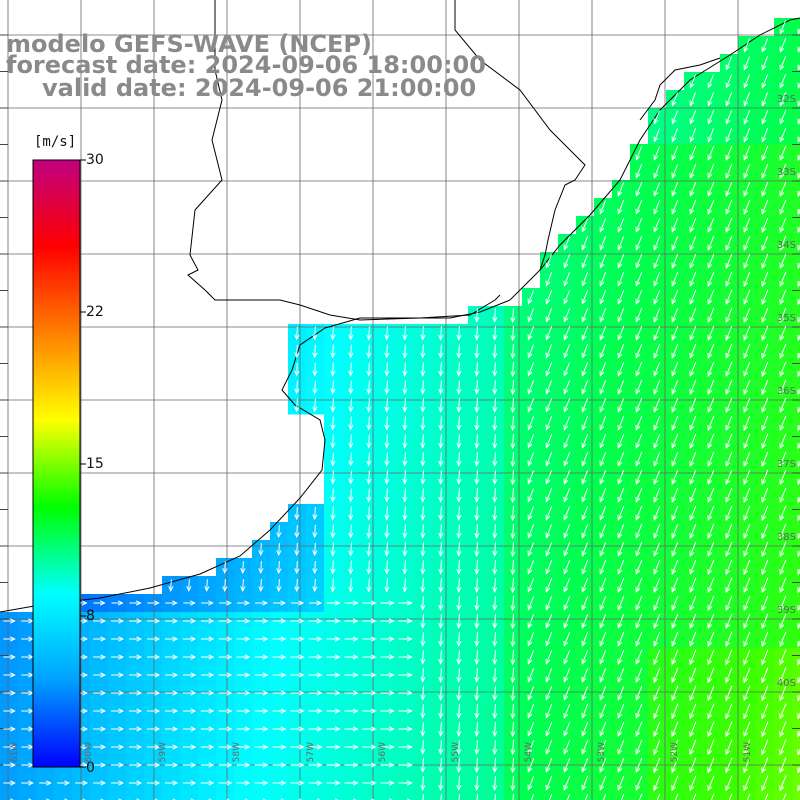  Describe the element at coordinates (529, 752) in the screenshot. I see `lon-label: 54W` at that location.